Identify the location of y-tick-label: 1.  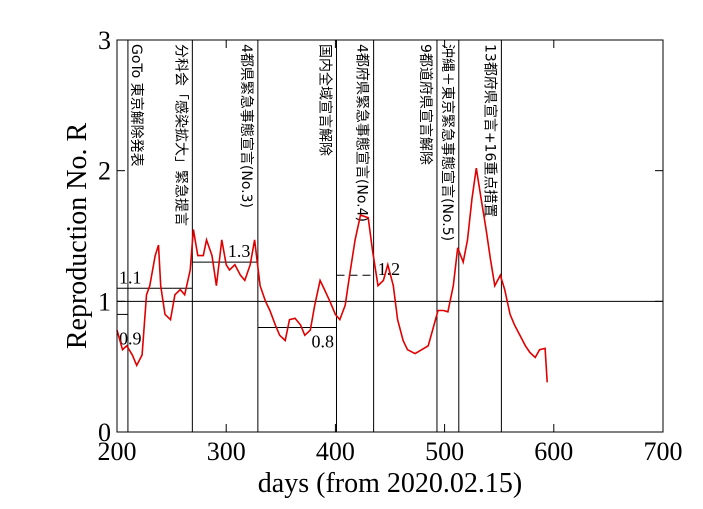
(104, 301).